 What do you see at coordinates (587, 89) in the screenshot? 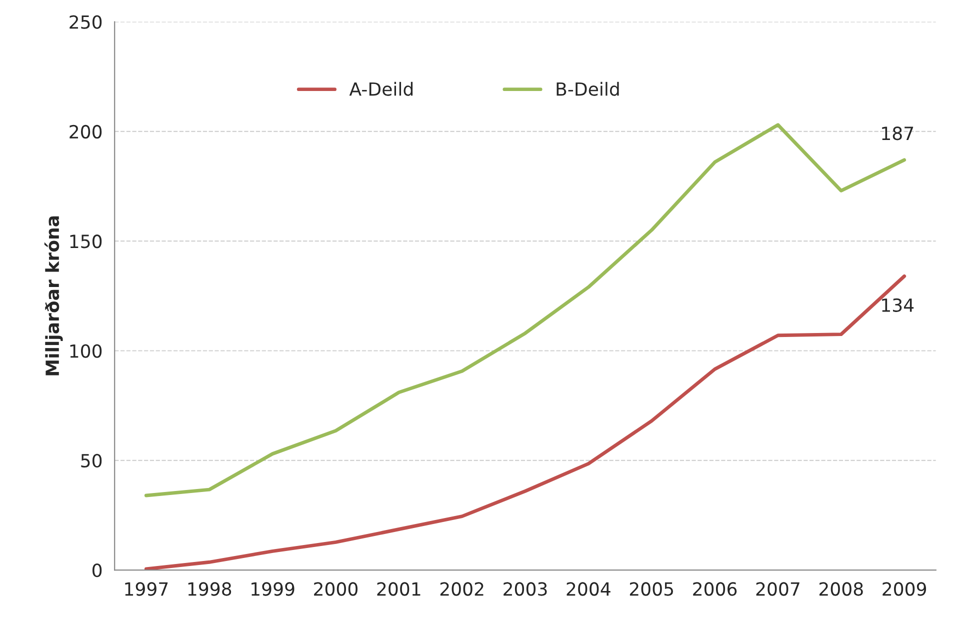
I see `legend-label: B-Deild` at bounding box center [587, 89].